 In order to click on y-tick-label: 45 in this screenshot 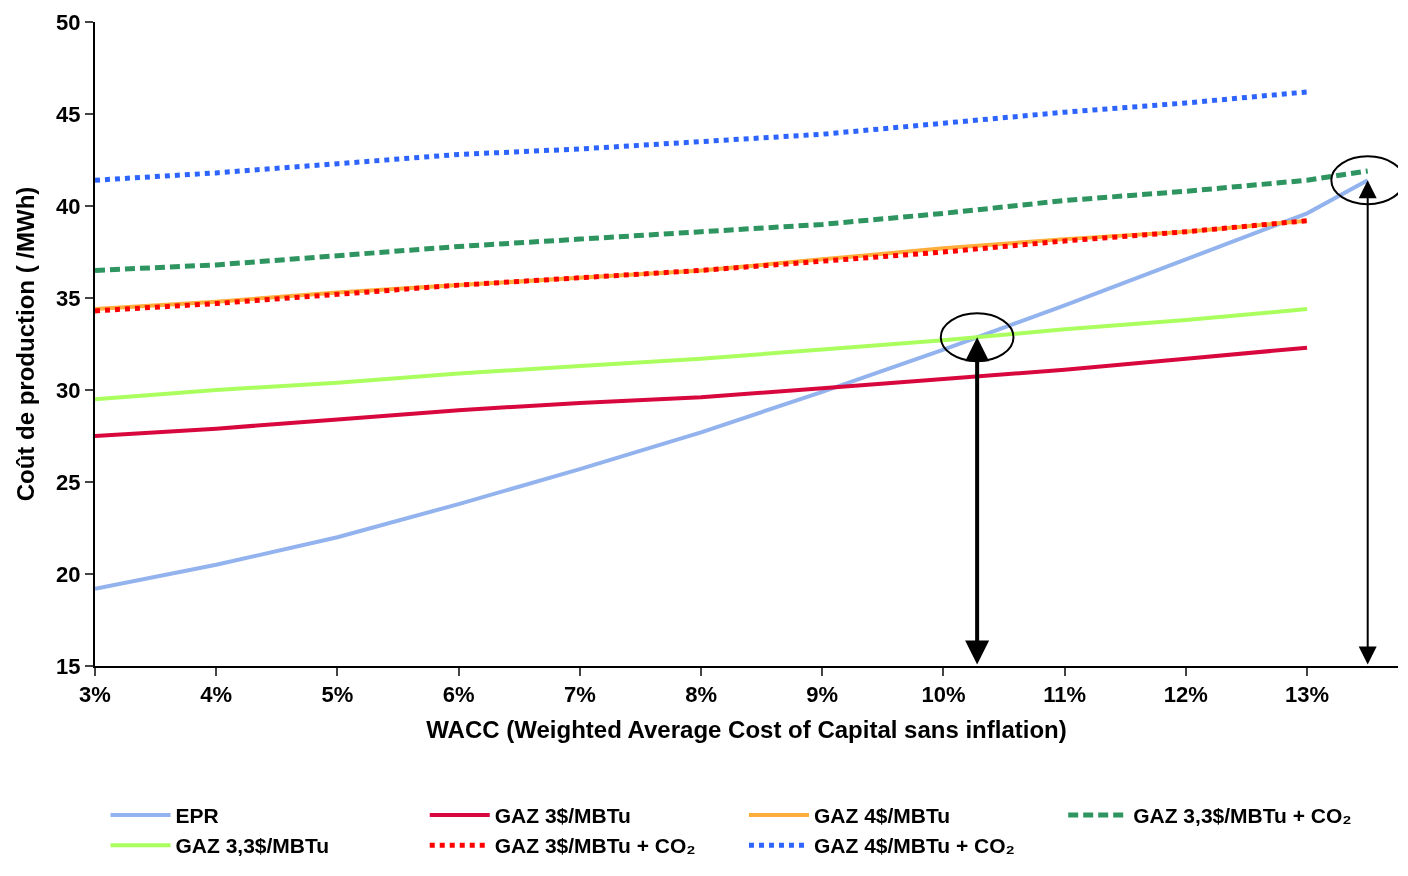, I will do `click(68, 114)`.